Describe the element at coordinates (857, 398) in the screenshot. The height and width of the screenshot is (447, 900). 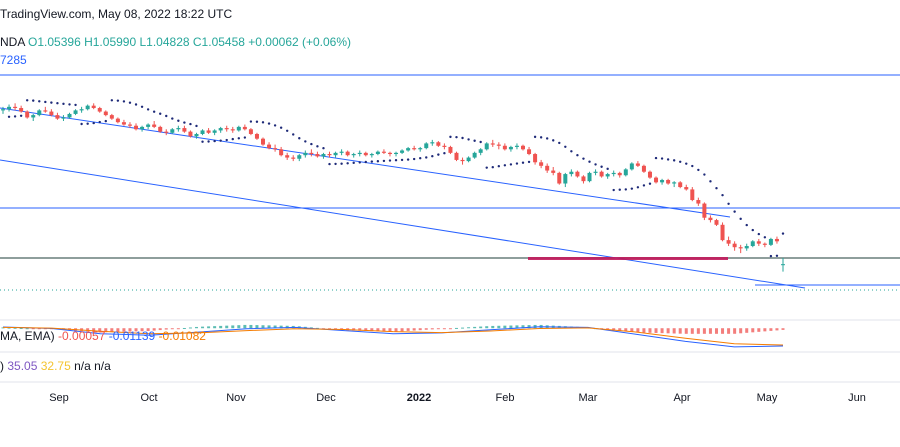
I see `time-axis-label: Jun` at that location.